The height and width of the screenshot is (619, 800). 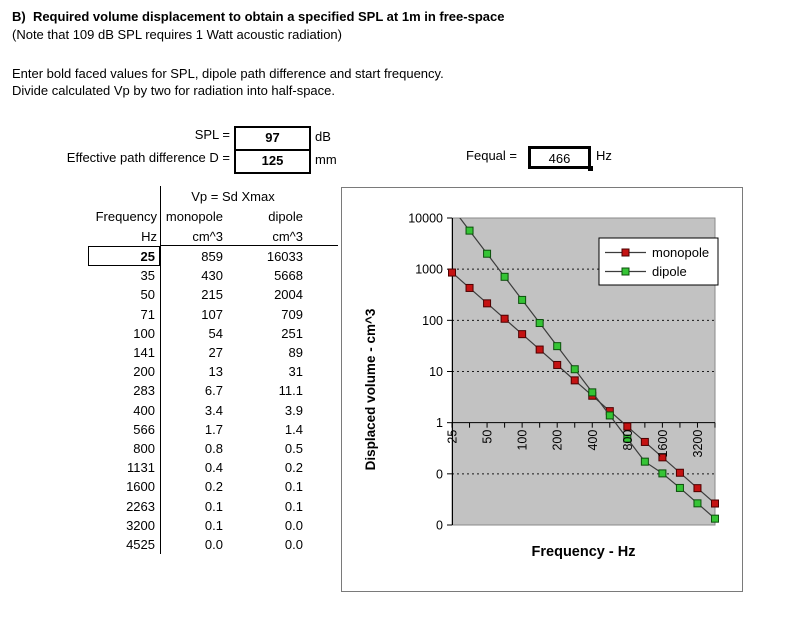 I want to click on frequency-cell: 100, so click(x=144, y=333).